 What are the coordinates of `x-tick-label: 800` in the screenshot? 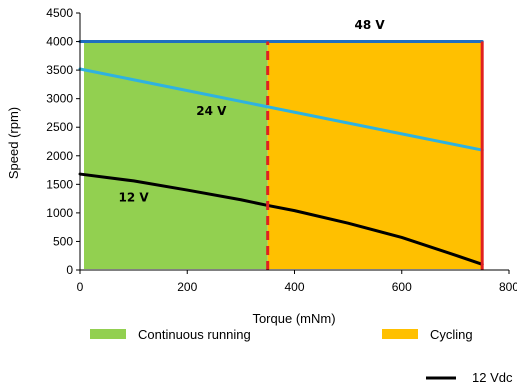 It's located at (508, 287).